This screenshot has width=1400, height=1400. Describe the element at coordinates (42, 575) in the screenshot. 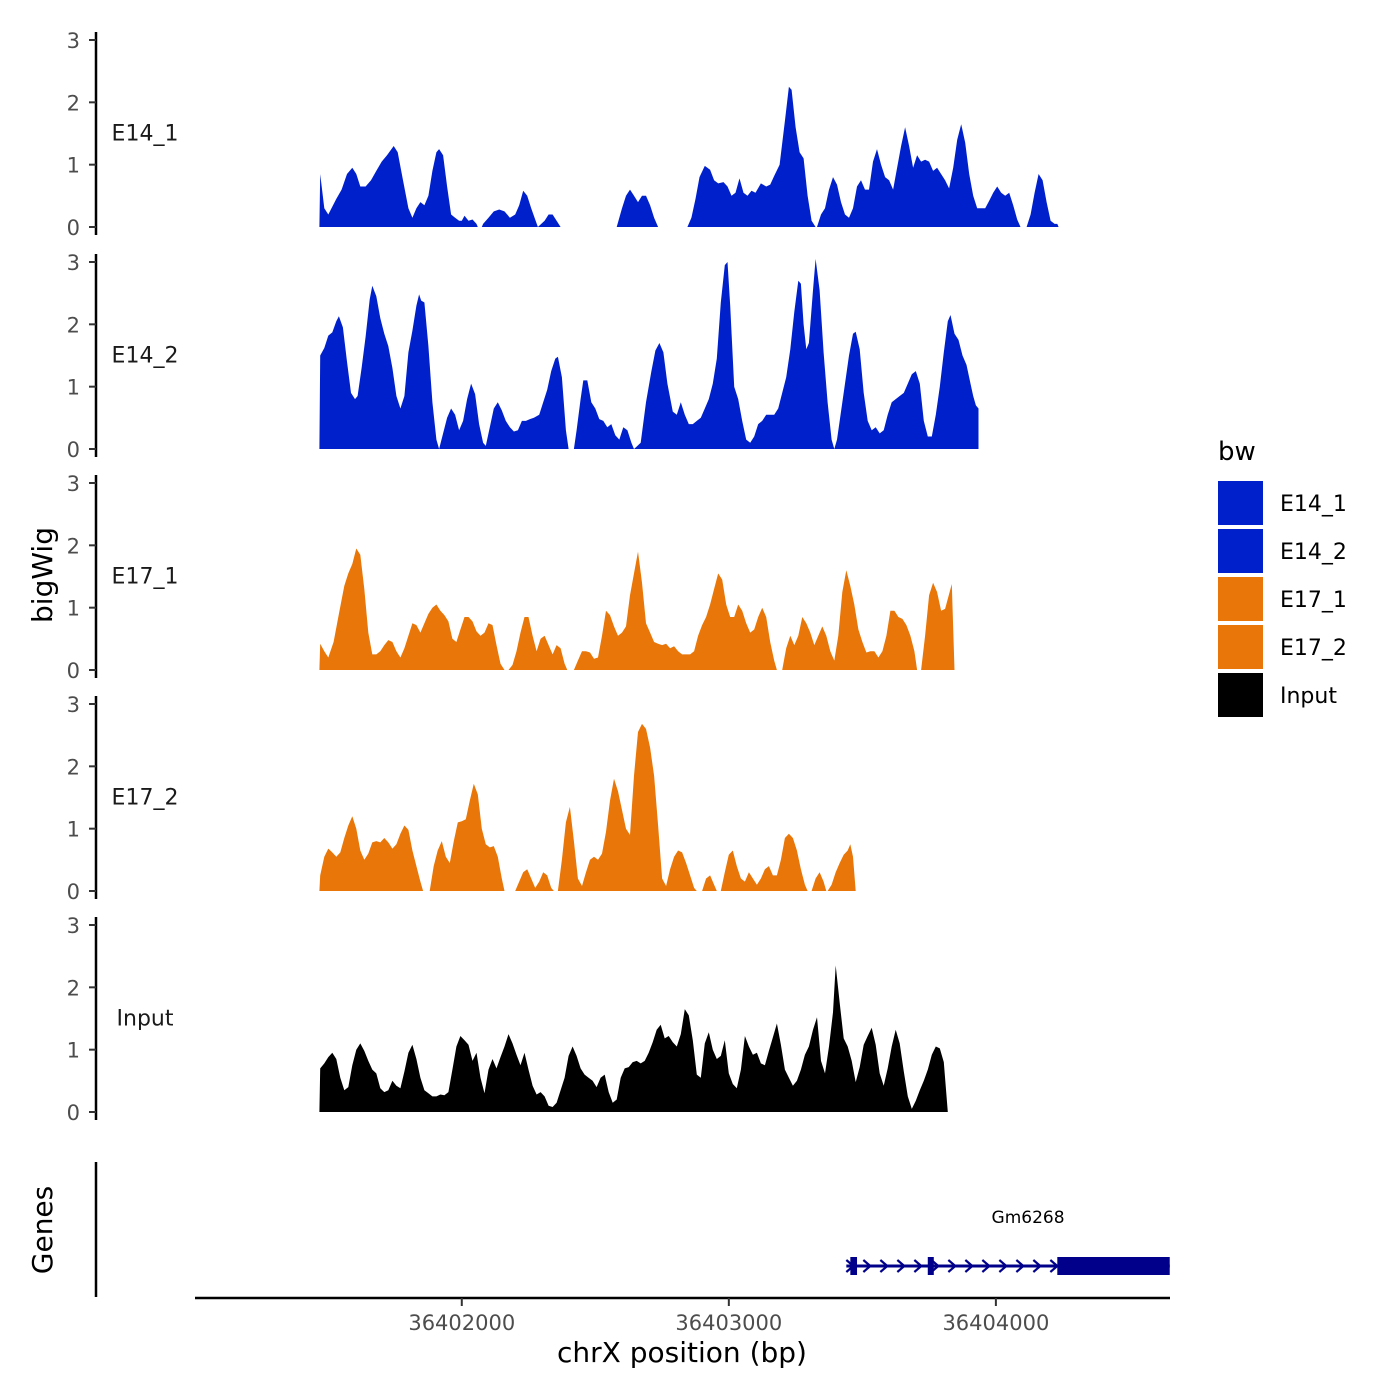

I see `y-axis-title: bigWig` at that location.